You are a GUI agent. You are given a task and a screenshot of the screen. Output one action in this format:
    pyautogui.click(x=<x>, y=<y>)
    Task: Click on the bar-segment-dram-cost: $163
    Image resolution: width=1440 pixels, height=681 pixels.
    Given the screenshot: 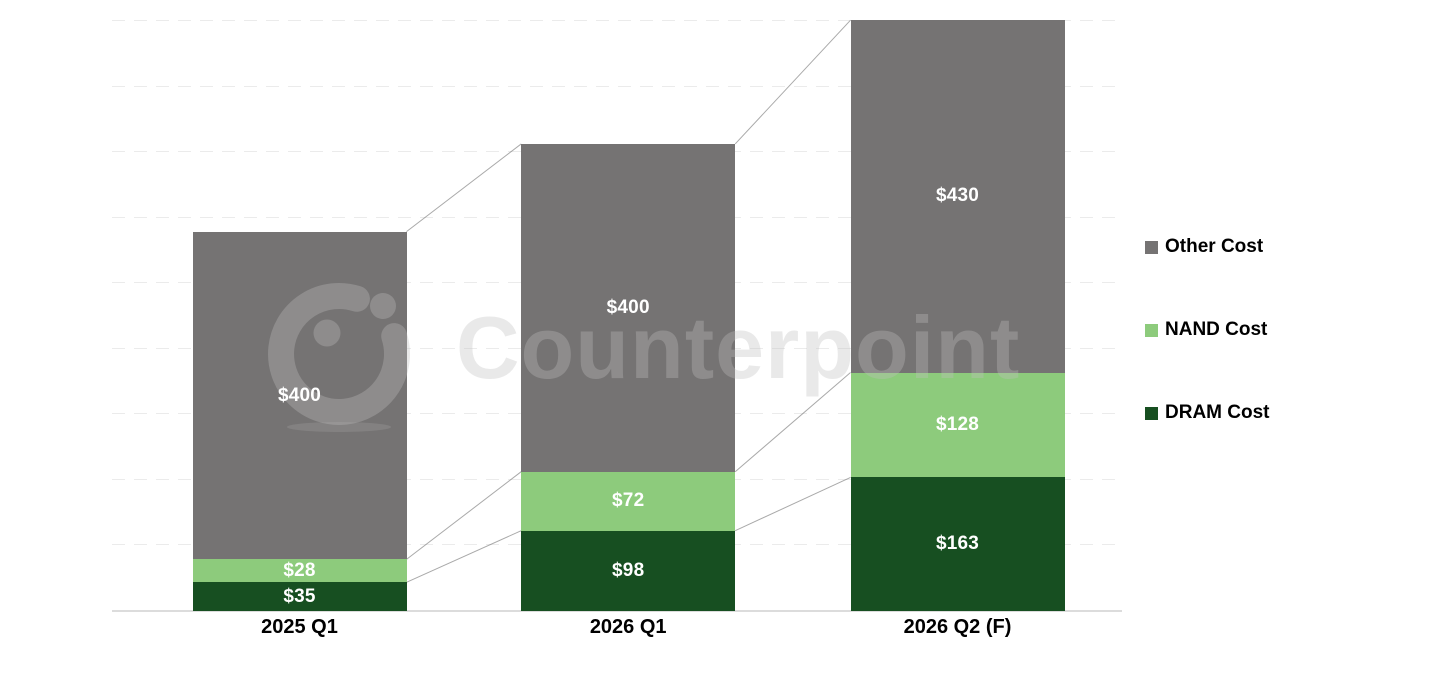 What is the action you would take?
    pyautogui.click(x=957, y=544)
    